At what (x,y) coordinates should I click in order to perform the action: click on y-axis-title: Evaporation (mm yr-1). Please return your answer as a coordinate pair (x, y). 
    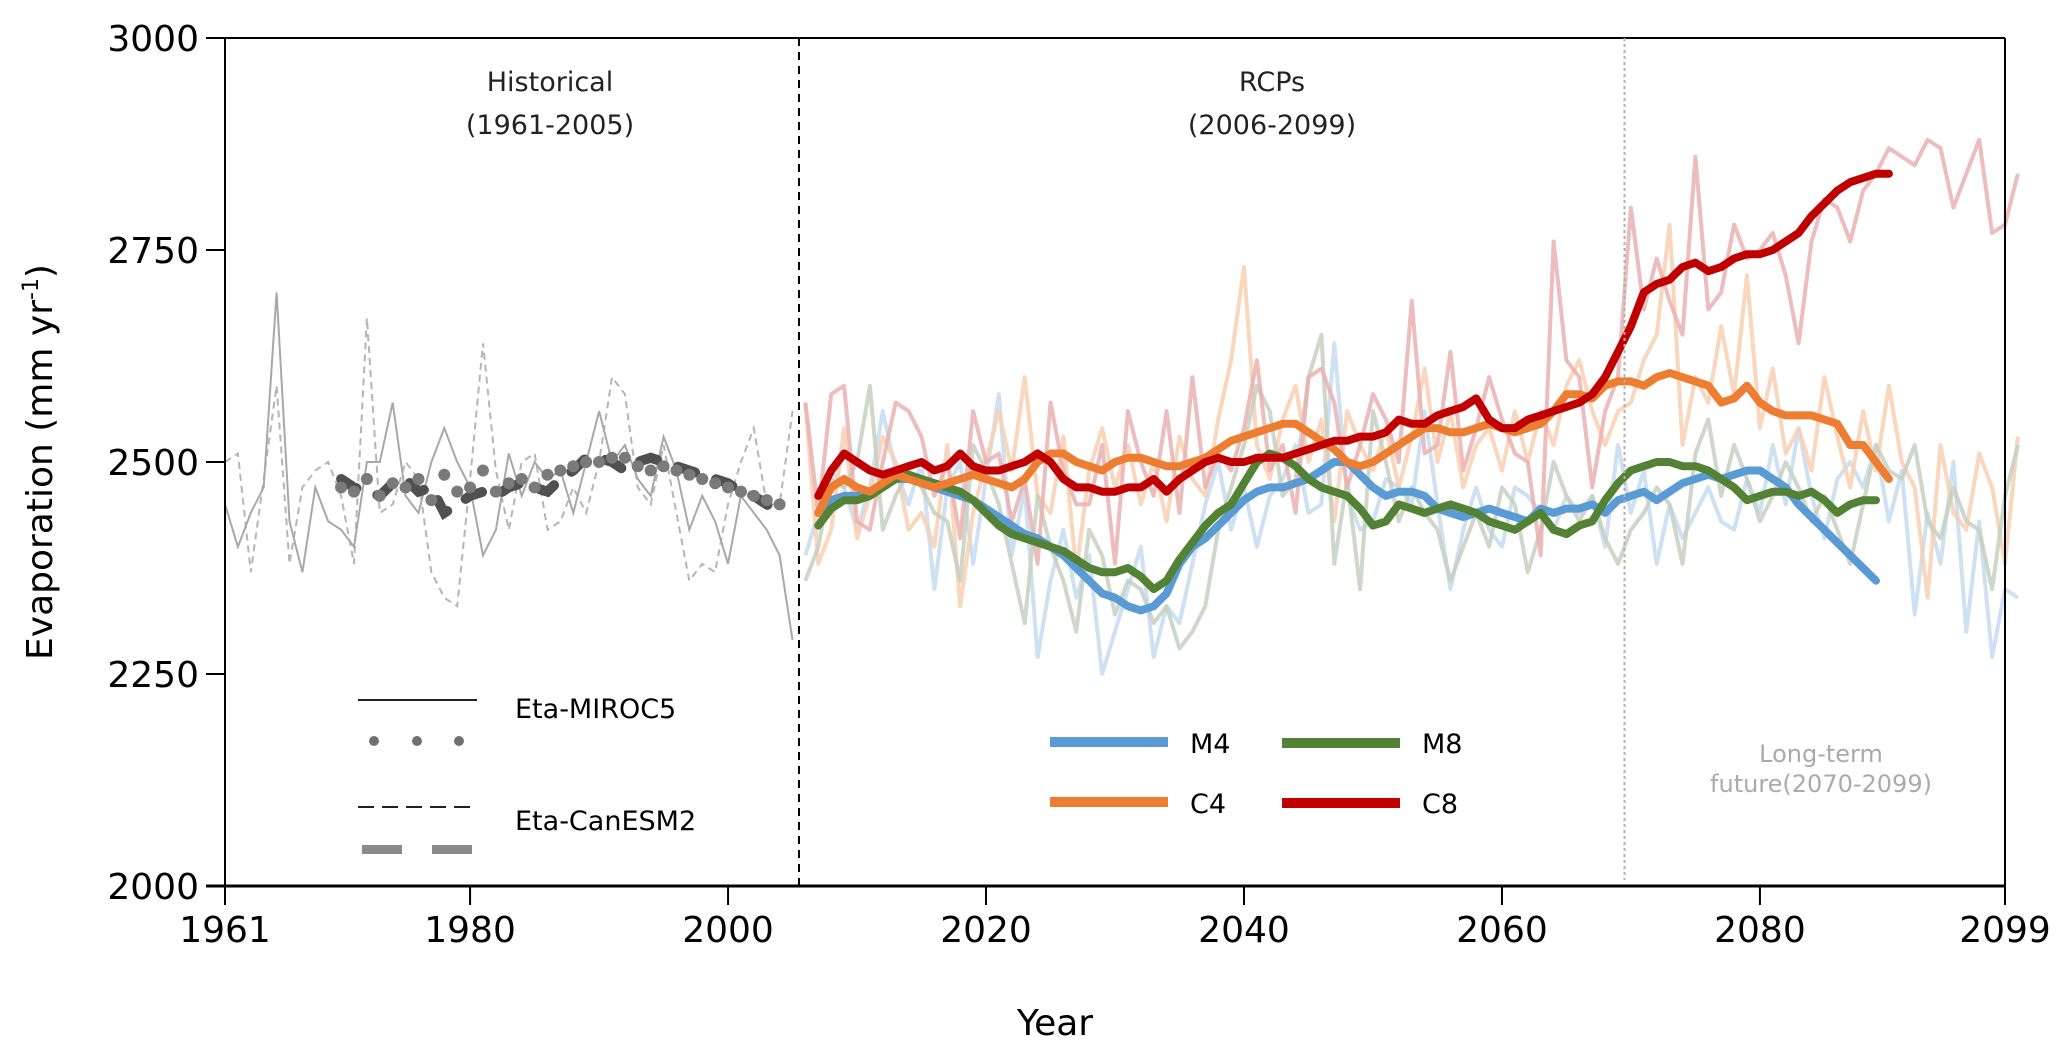
    Looking at the image, I should click on (40, 462).